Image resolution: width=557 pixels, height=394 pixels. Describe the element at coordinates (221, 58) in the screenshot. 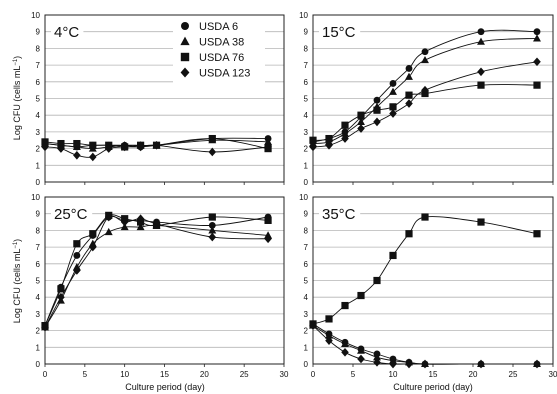

I see `legend-label: USDA 76` at that location.